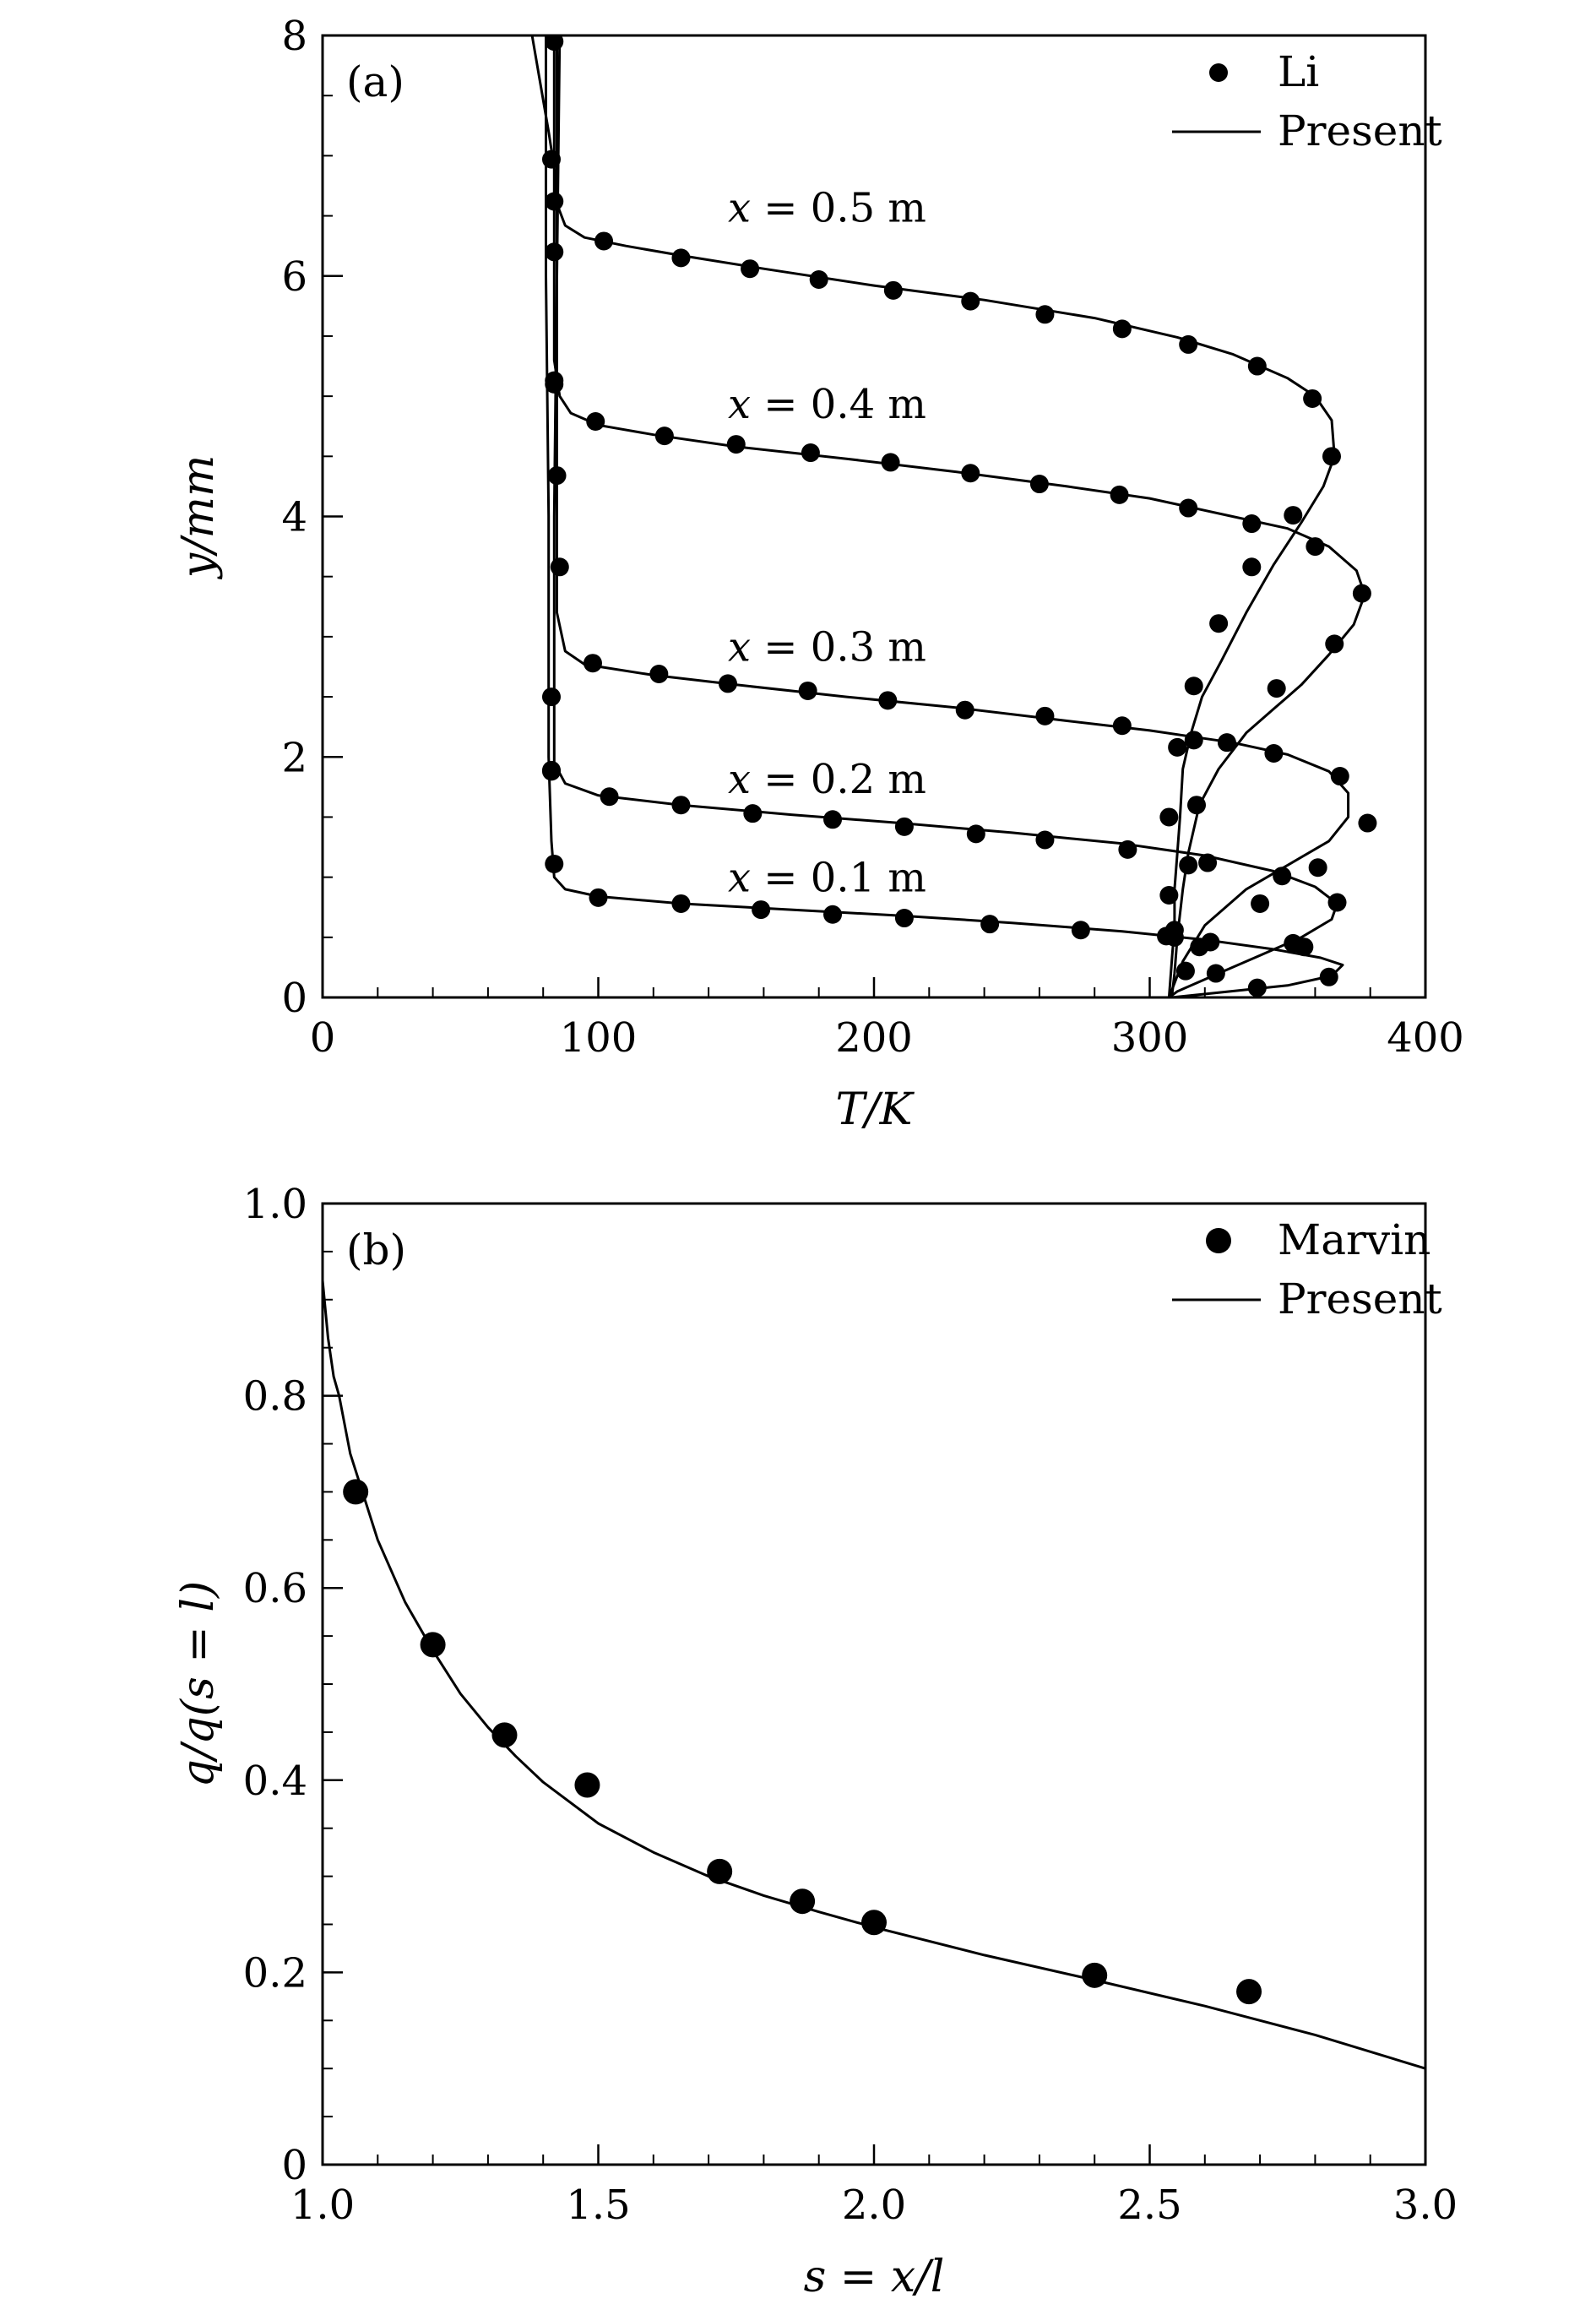  I want to click on x-tick-label: 400, so click(1425, 1038).